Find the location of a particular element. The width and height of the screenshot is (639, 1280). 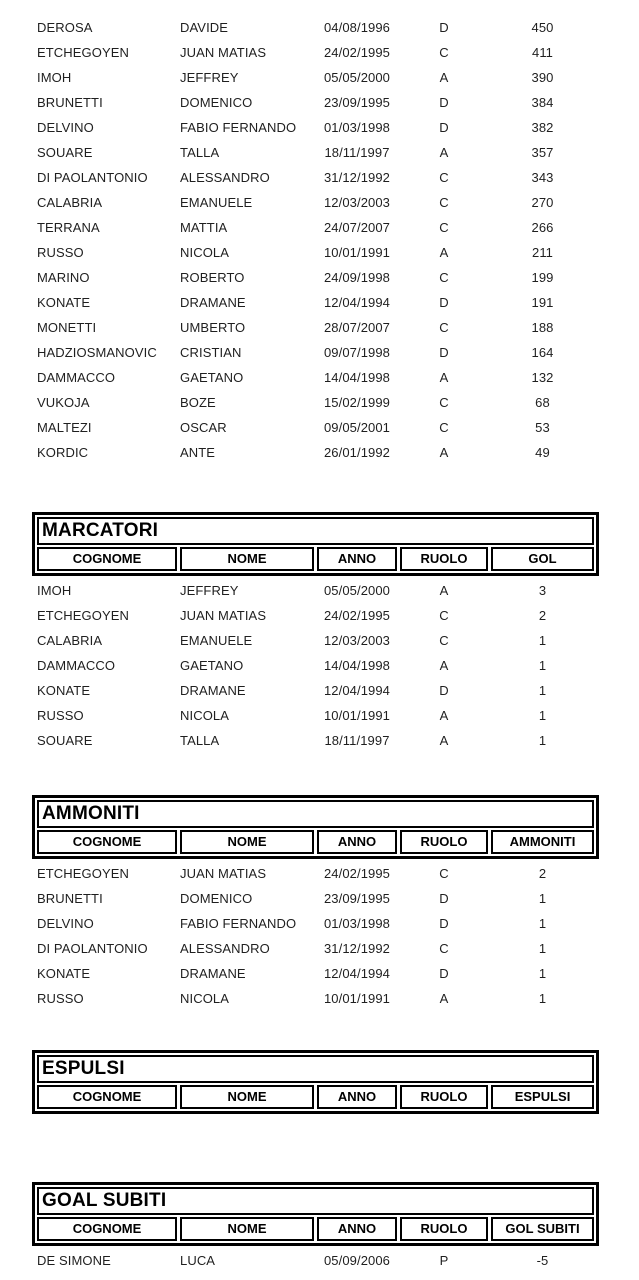

cell-anno: 09/05/2001 is located at coordinates (357, 427).